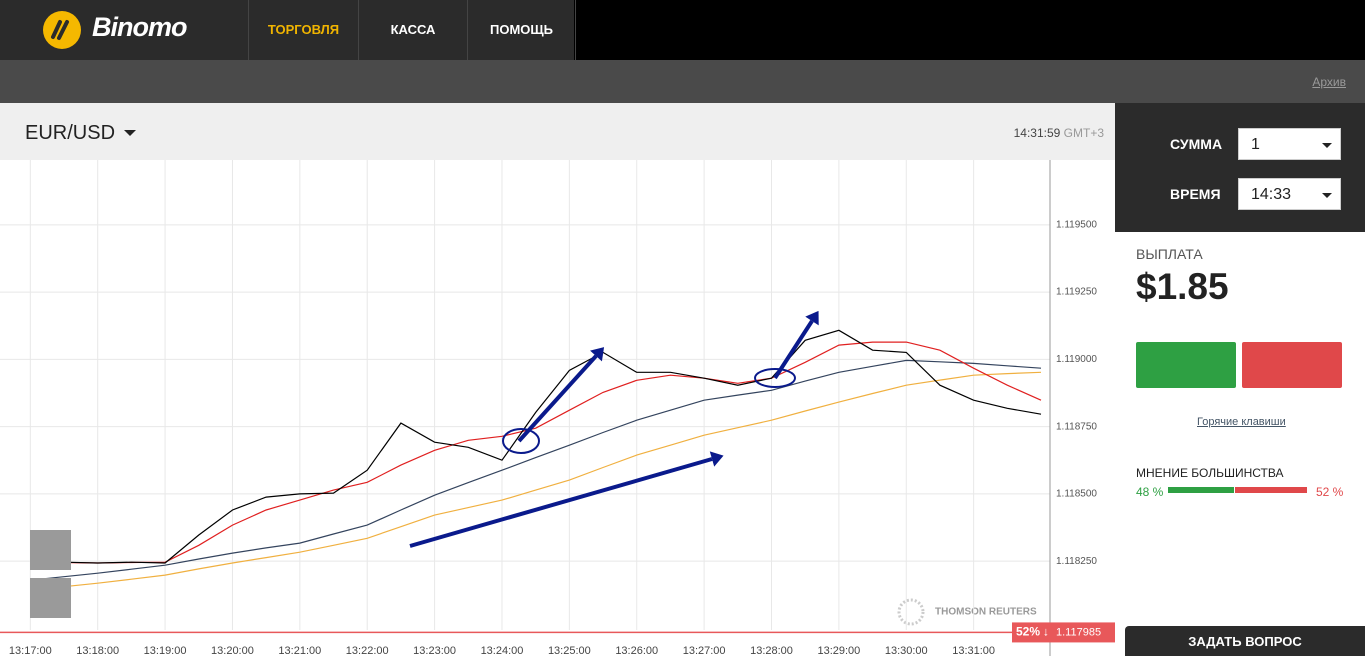  What do you see at coordinates (30, 650) in the screenshot?
I see `x-tick-label: 13:17:00` at bounding box center [30, 650].